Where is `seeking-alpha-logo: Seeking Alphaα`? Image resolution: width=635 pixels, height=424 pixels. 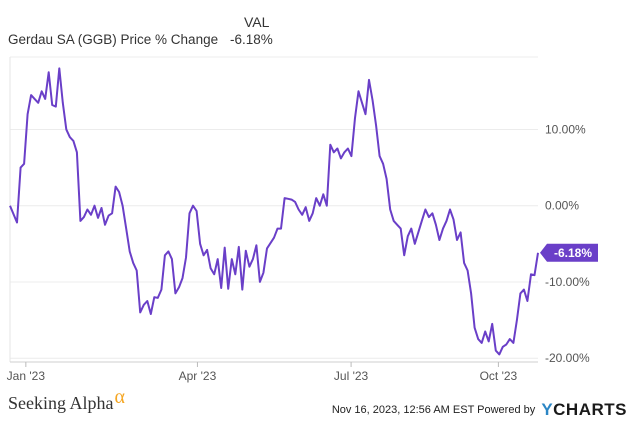 seeking-alpha-logo: Seeking Alphaα is located at coordinates (66, 400).